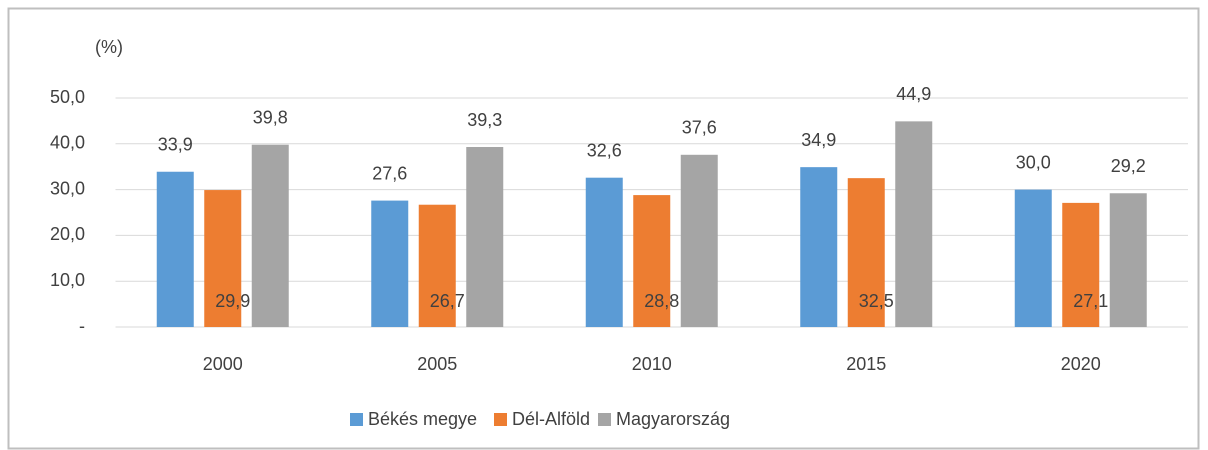  I want to click on y-tick-label: 10,0, so click(67, 280).